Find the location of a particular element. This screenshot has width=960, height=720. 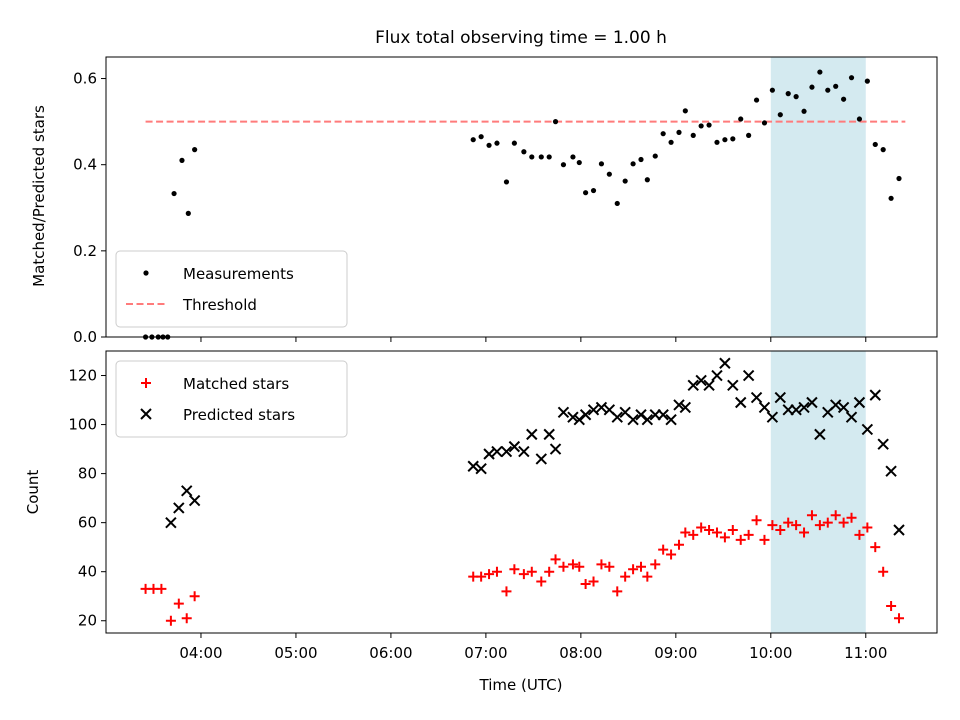

x-tick-label: 04:00 is located at coordinates (200, 653).